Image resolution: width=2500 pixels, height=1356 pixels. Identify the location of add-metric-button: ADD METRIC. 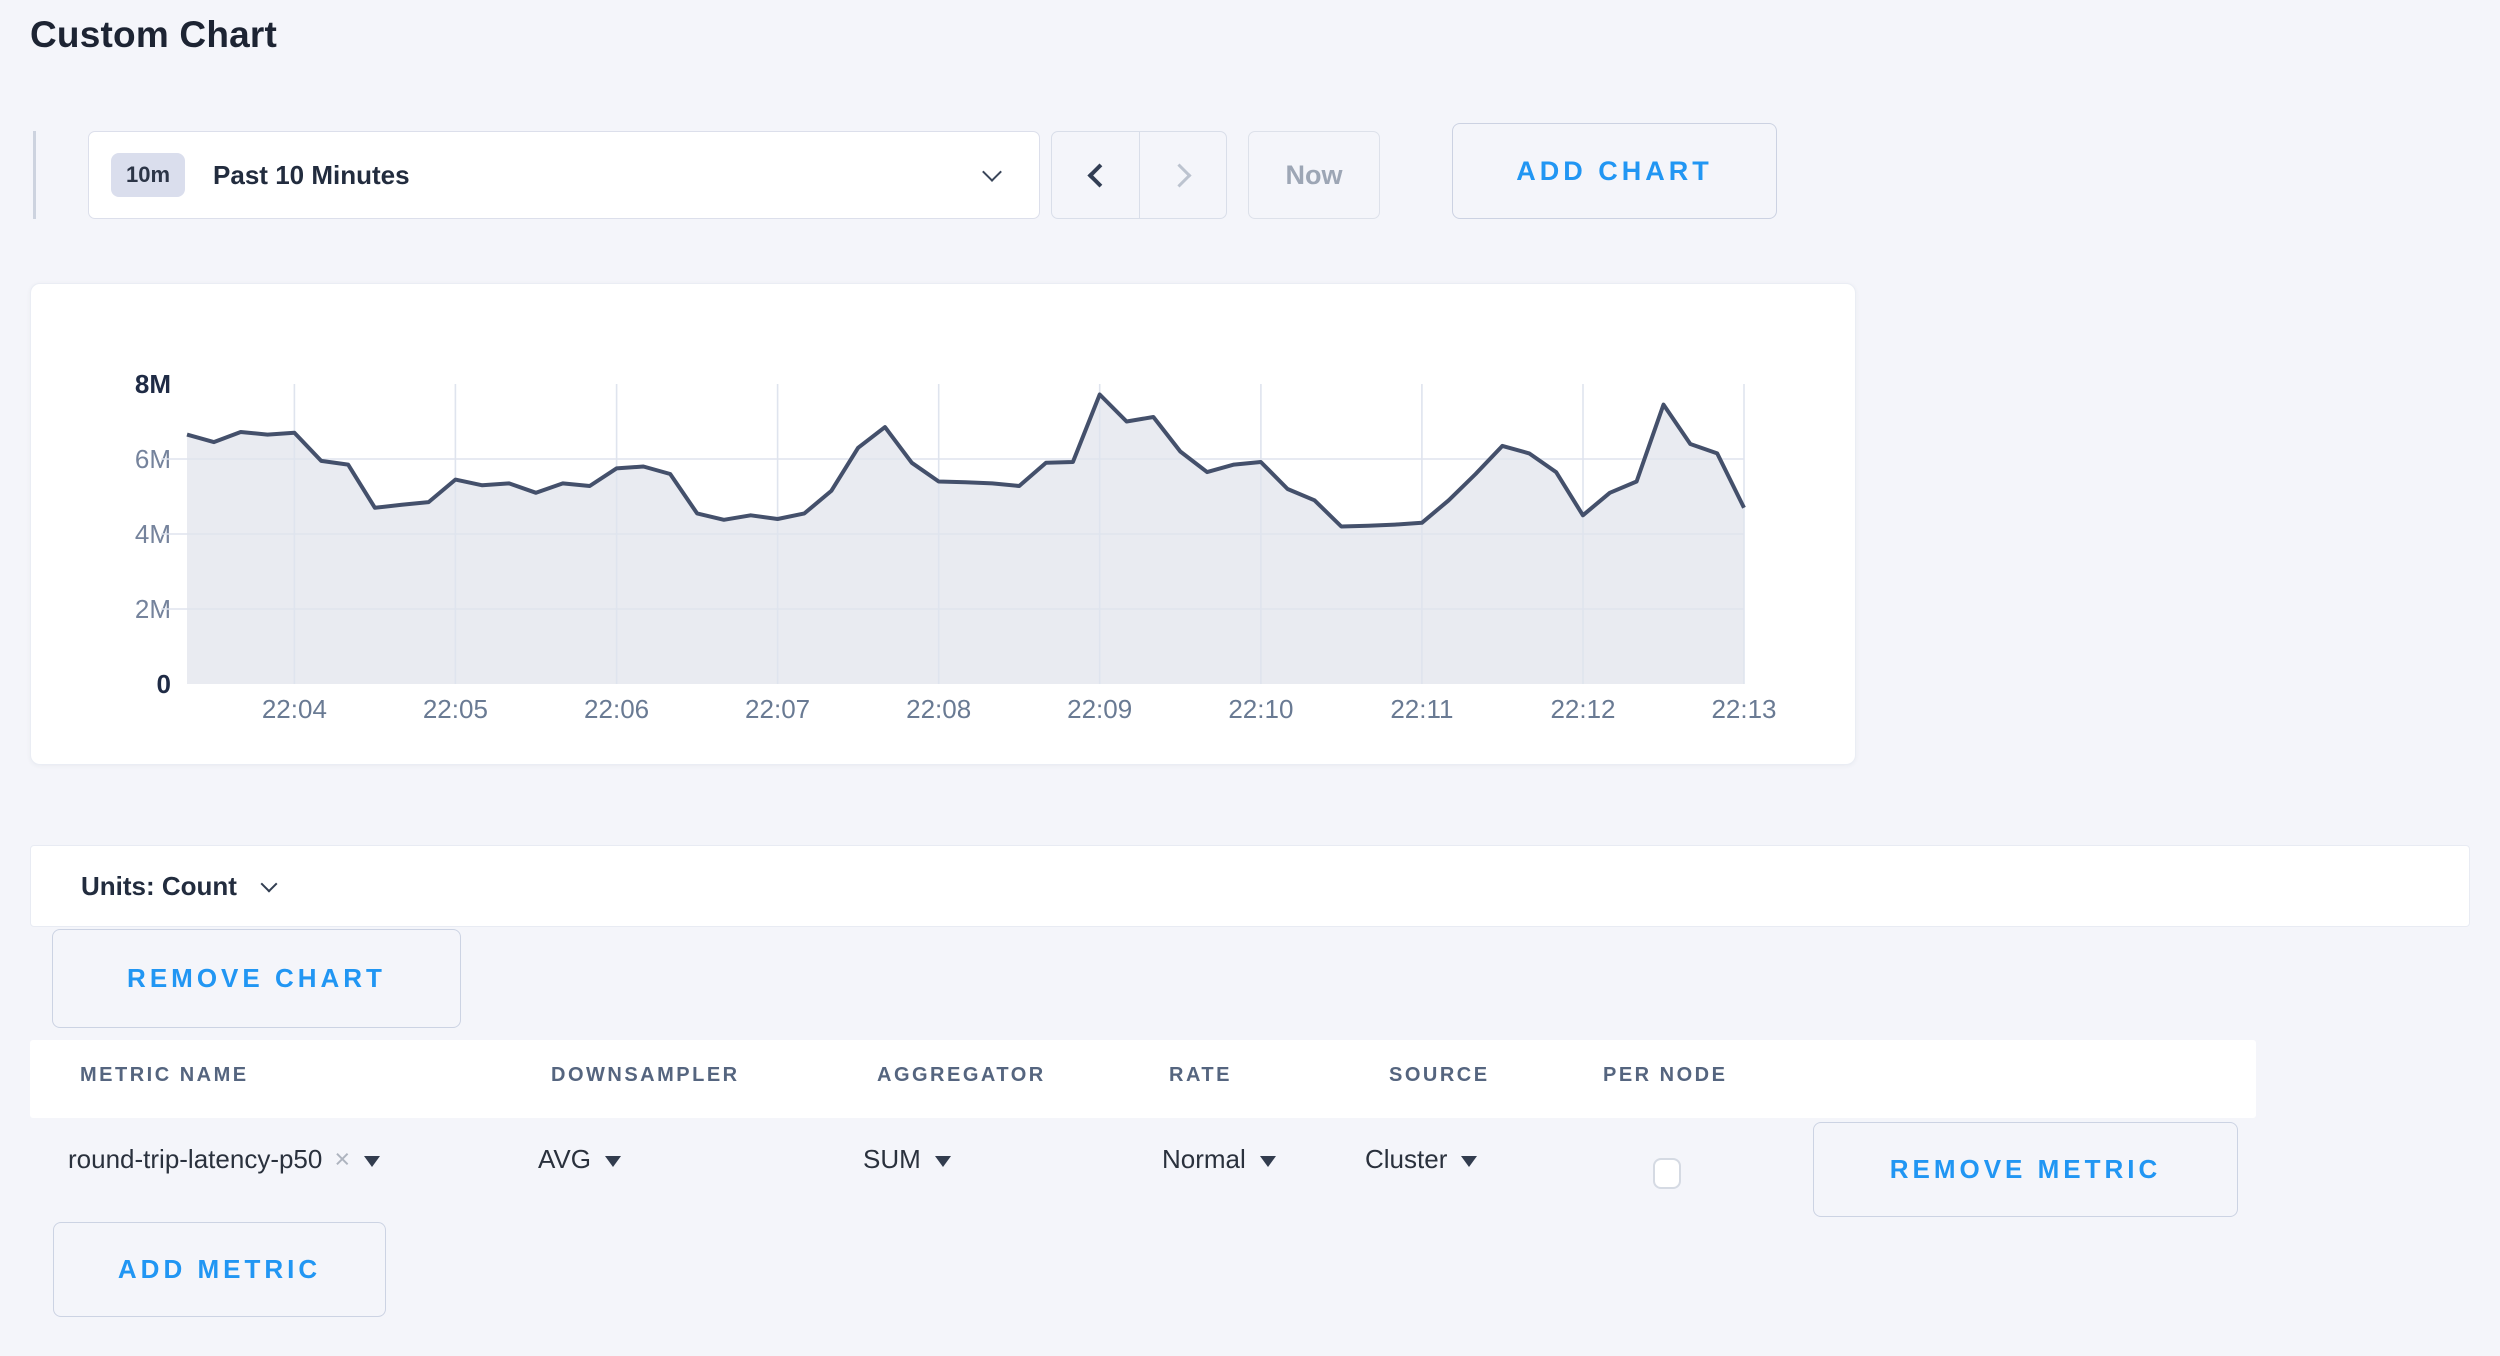
(219, 1269).